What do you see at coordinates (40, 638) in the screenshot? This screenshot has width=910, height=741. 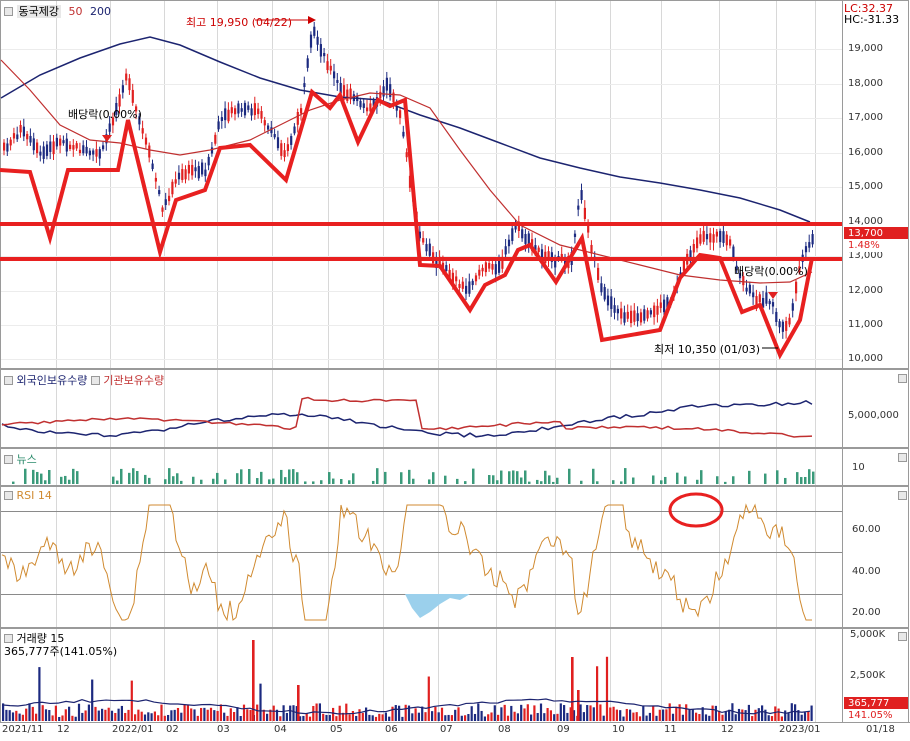 I see `volume-label: 거래량 15` at bounding box center [40, 638].